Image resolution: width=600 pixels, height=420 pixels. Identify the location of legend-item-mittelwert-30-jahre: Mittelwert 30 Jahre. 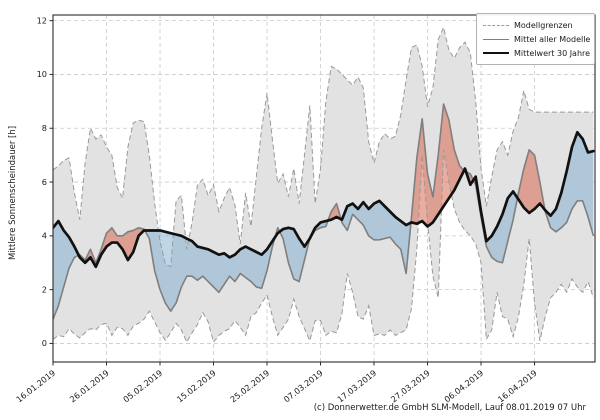
(537, 53).